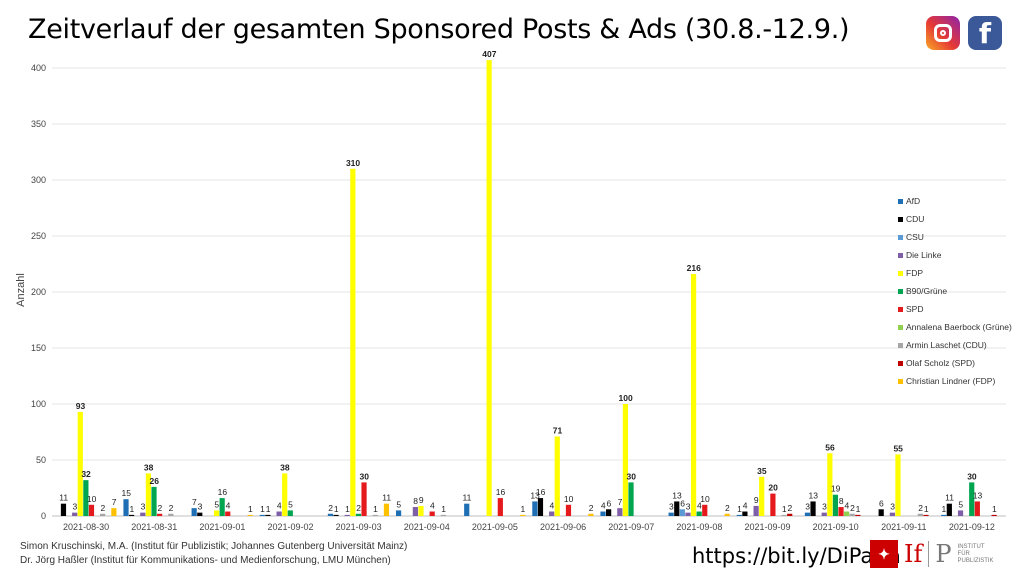 The image size is (1024, 576). What do you see at coordinates (489, 54) in the screenshot?
I see `data-label: 407` at bounding box center [489, 54].